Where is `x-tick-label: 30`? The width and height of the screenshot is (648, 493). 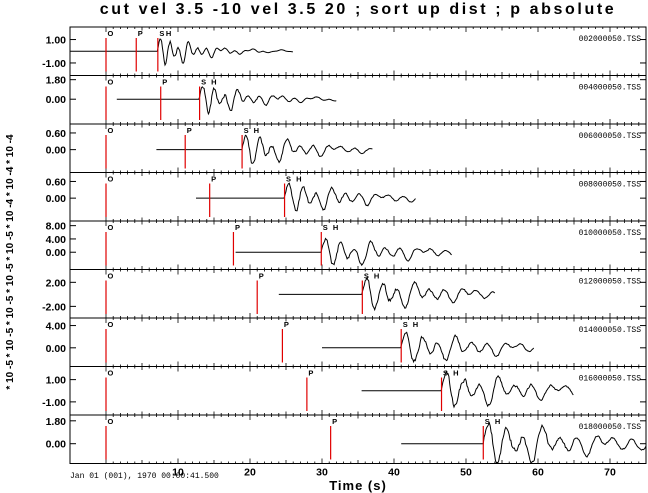
x-tick-label: 30 is located at coordinates (322, 473).